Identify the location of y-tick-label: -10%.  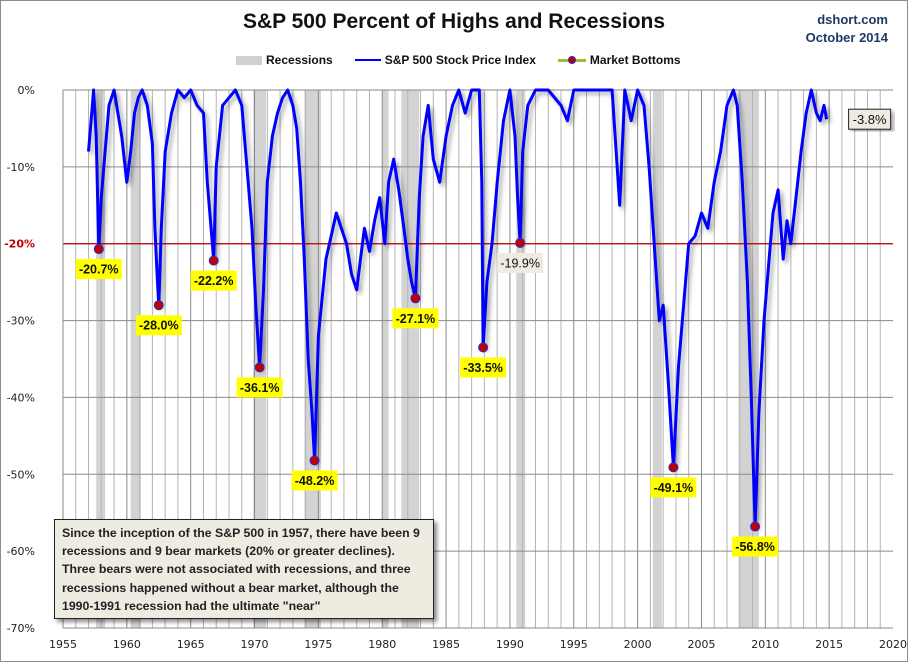
(21, 167).